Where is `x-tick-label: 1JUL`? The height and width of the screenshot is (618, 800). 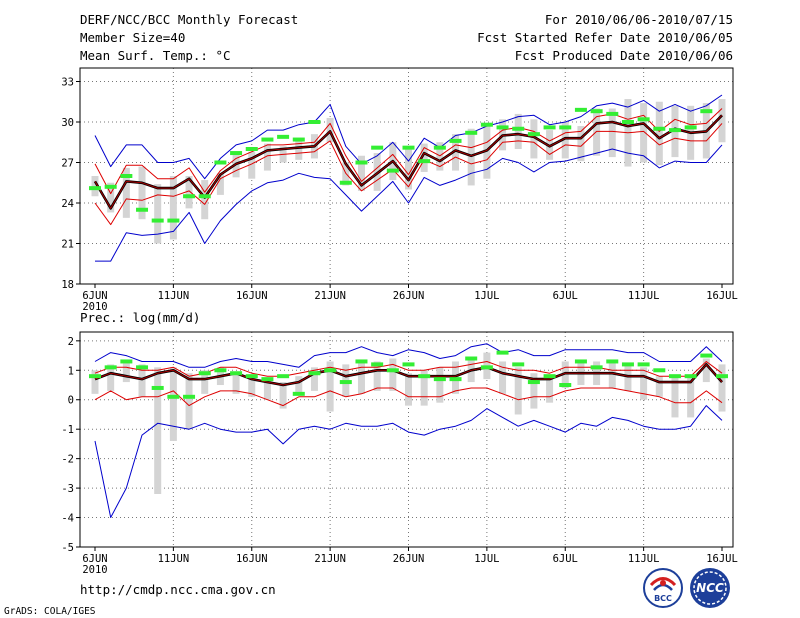
x-tick-label: 1JUL is located at coordinates (486, 559).